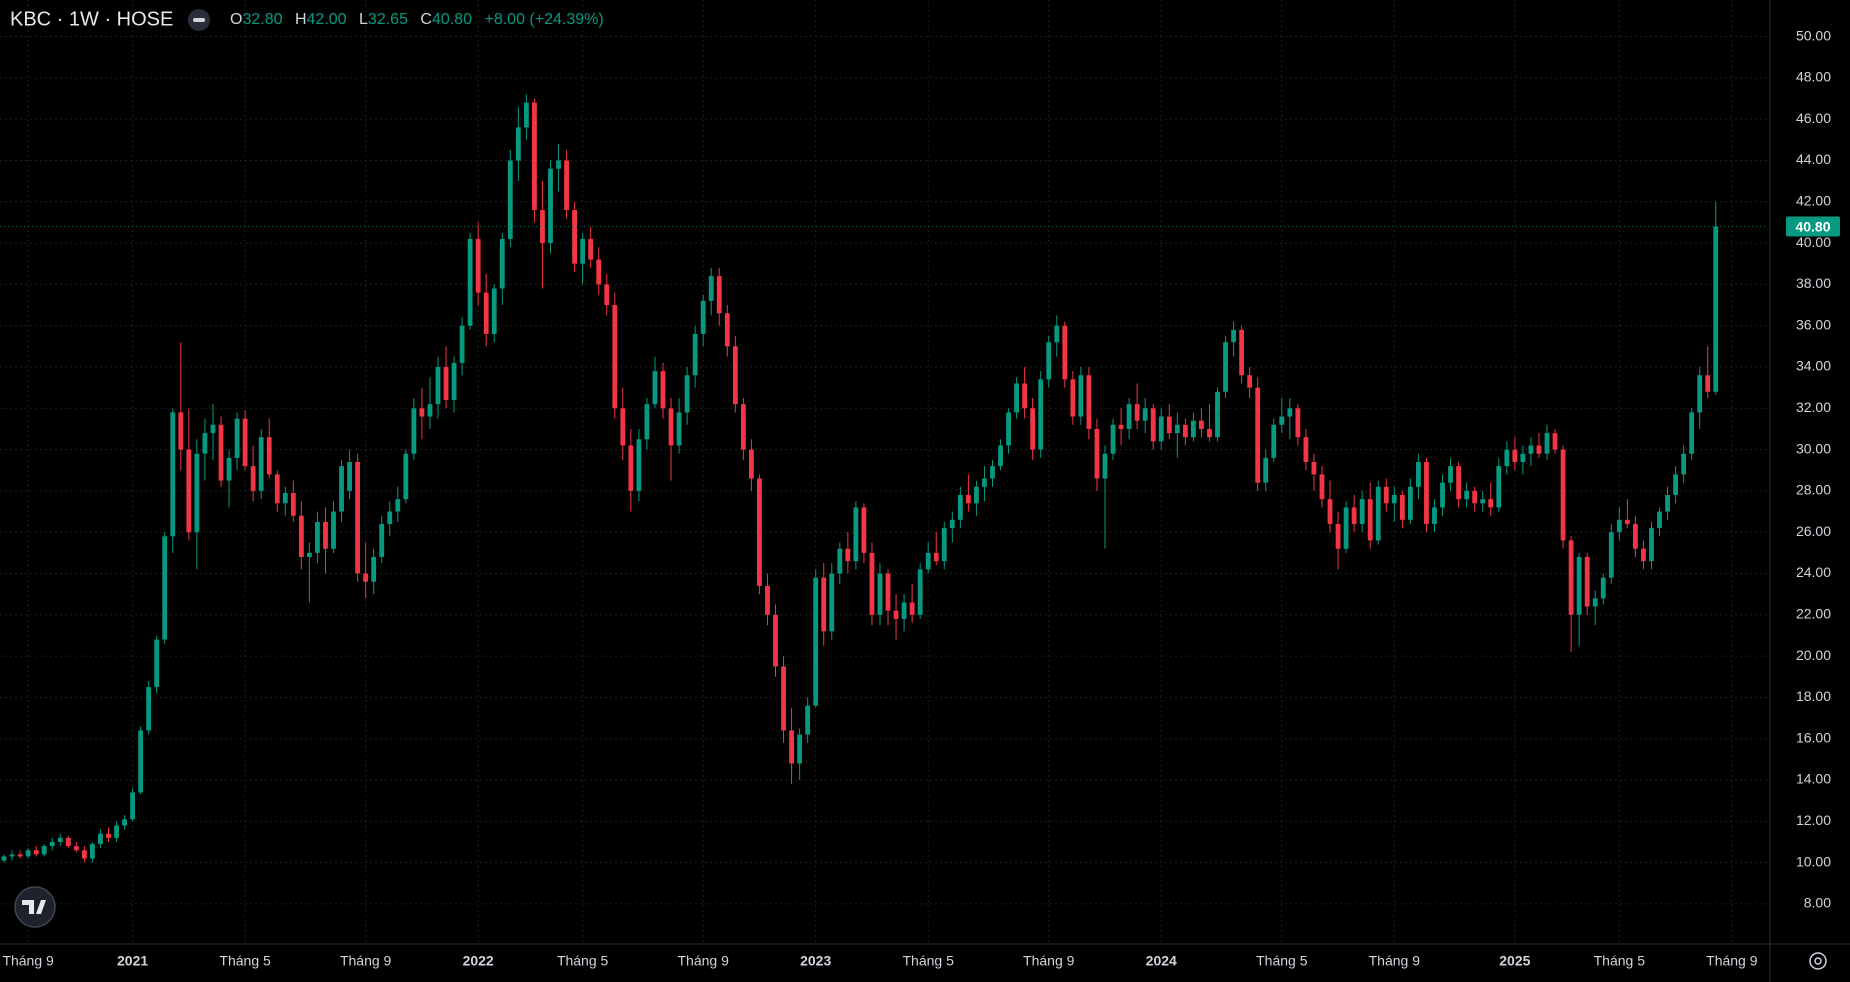 Image resolution: width=1850 pixels, height=982 pixels. Describe the element at coordinates (327, 19) in the screenshot. I see `legend-value: 42.00` at that location.